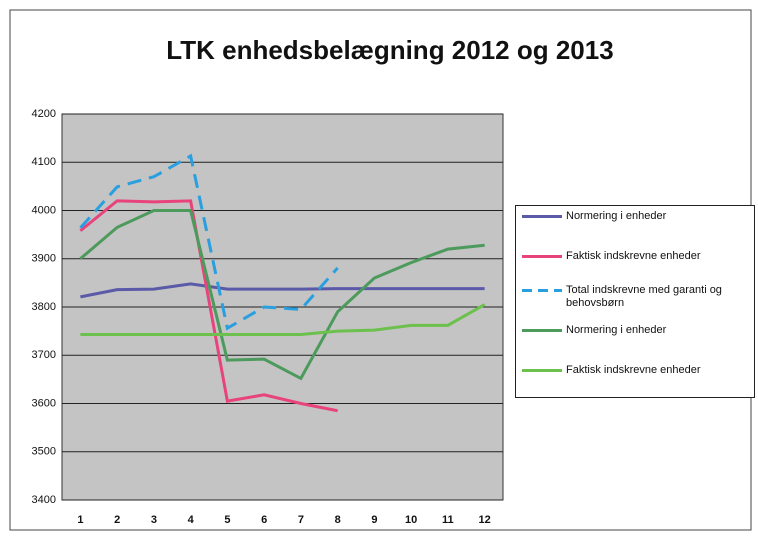 The width and height of the screenshot is (758, 536). What do you see at coordinates (44, 307) in the screenshot?
I see `y-tick-label: 3800` at bounding box center [44, 307].